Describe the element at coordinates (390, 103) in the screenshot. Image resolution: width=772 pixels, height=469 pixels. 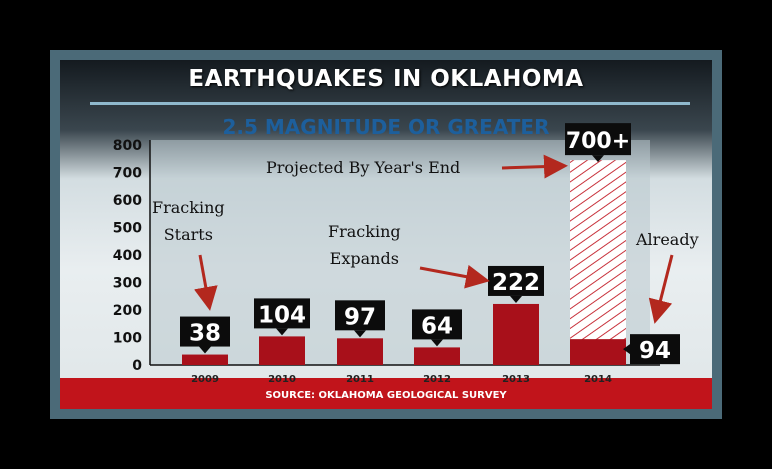
I see `title-underline` at that location.